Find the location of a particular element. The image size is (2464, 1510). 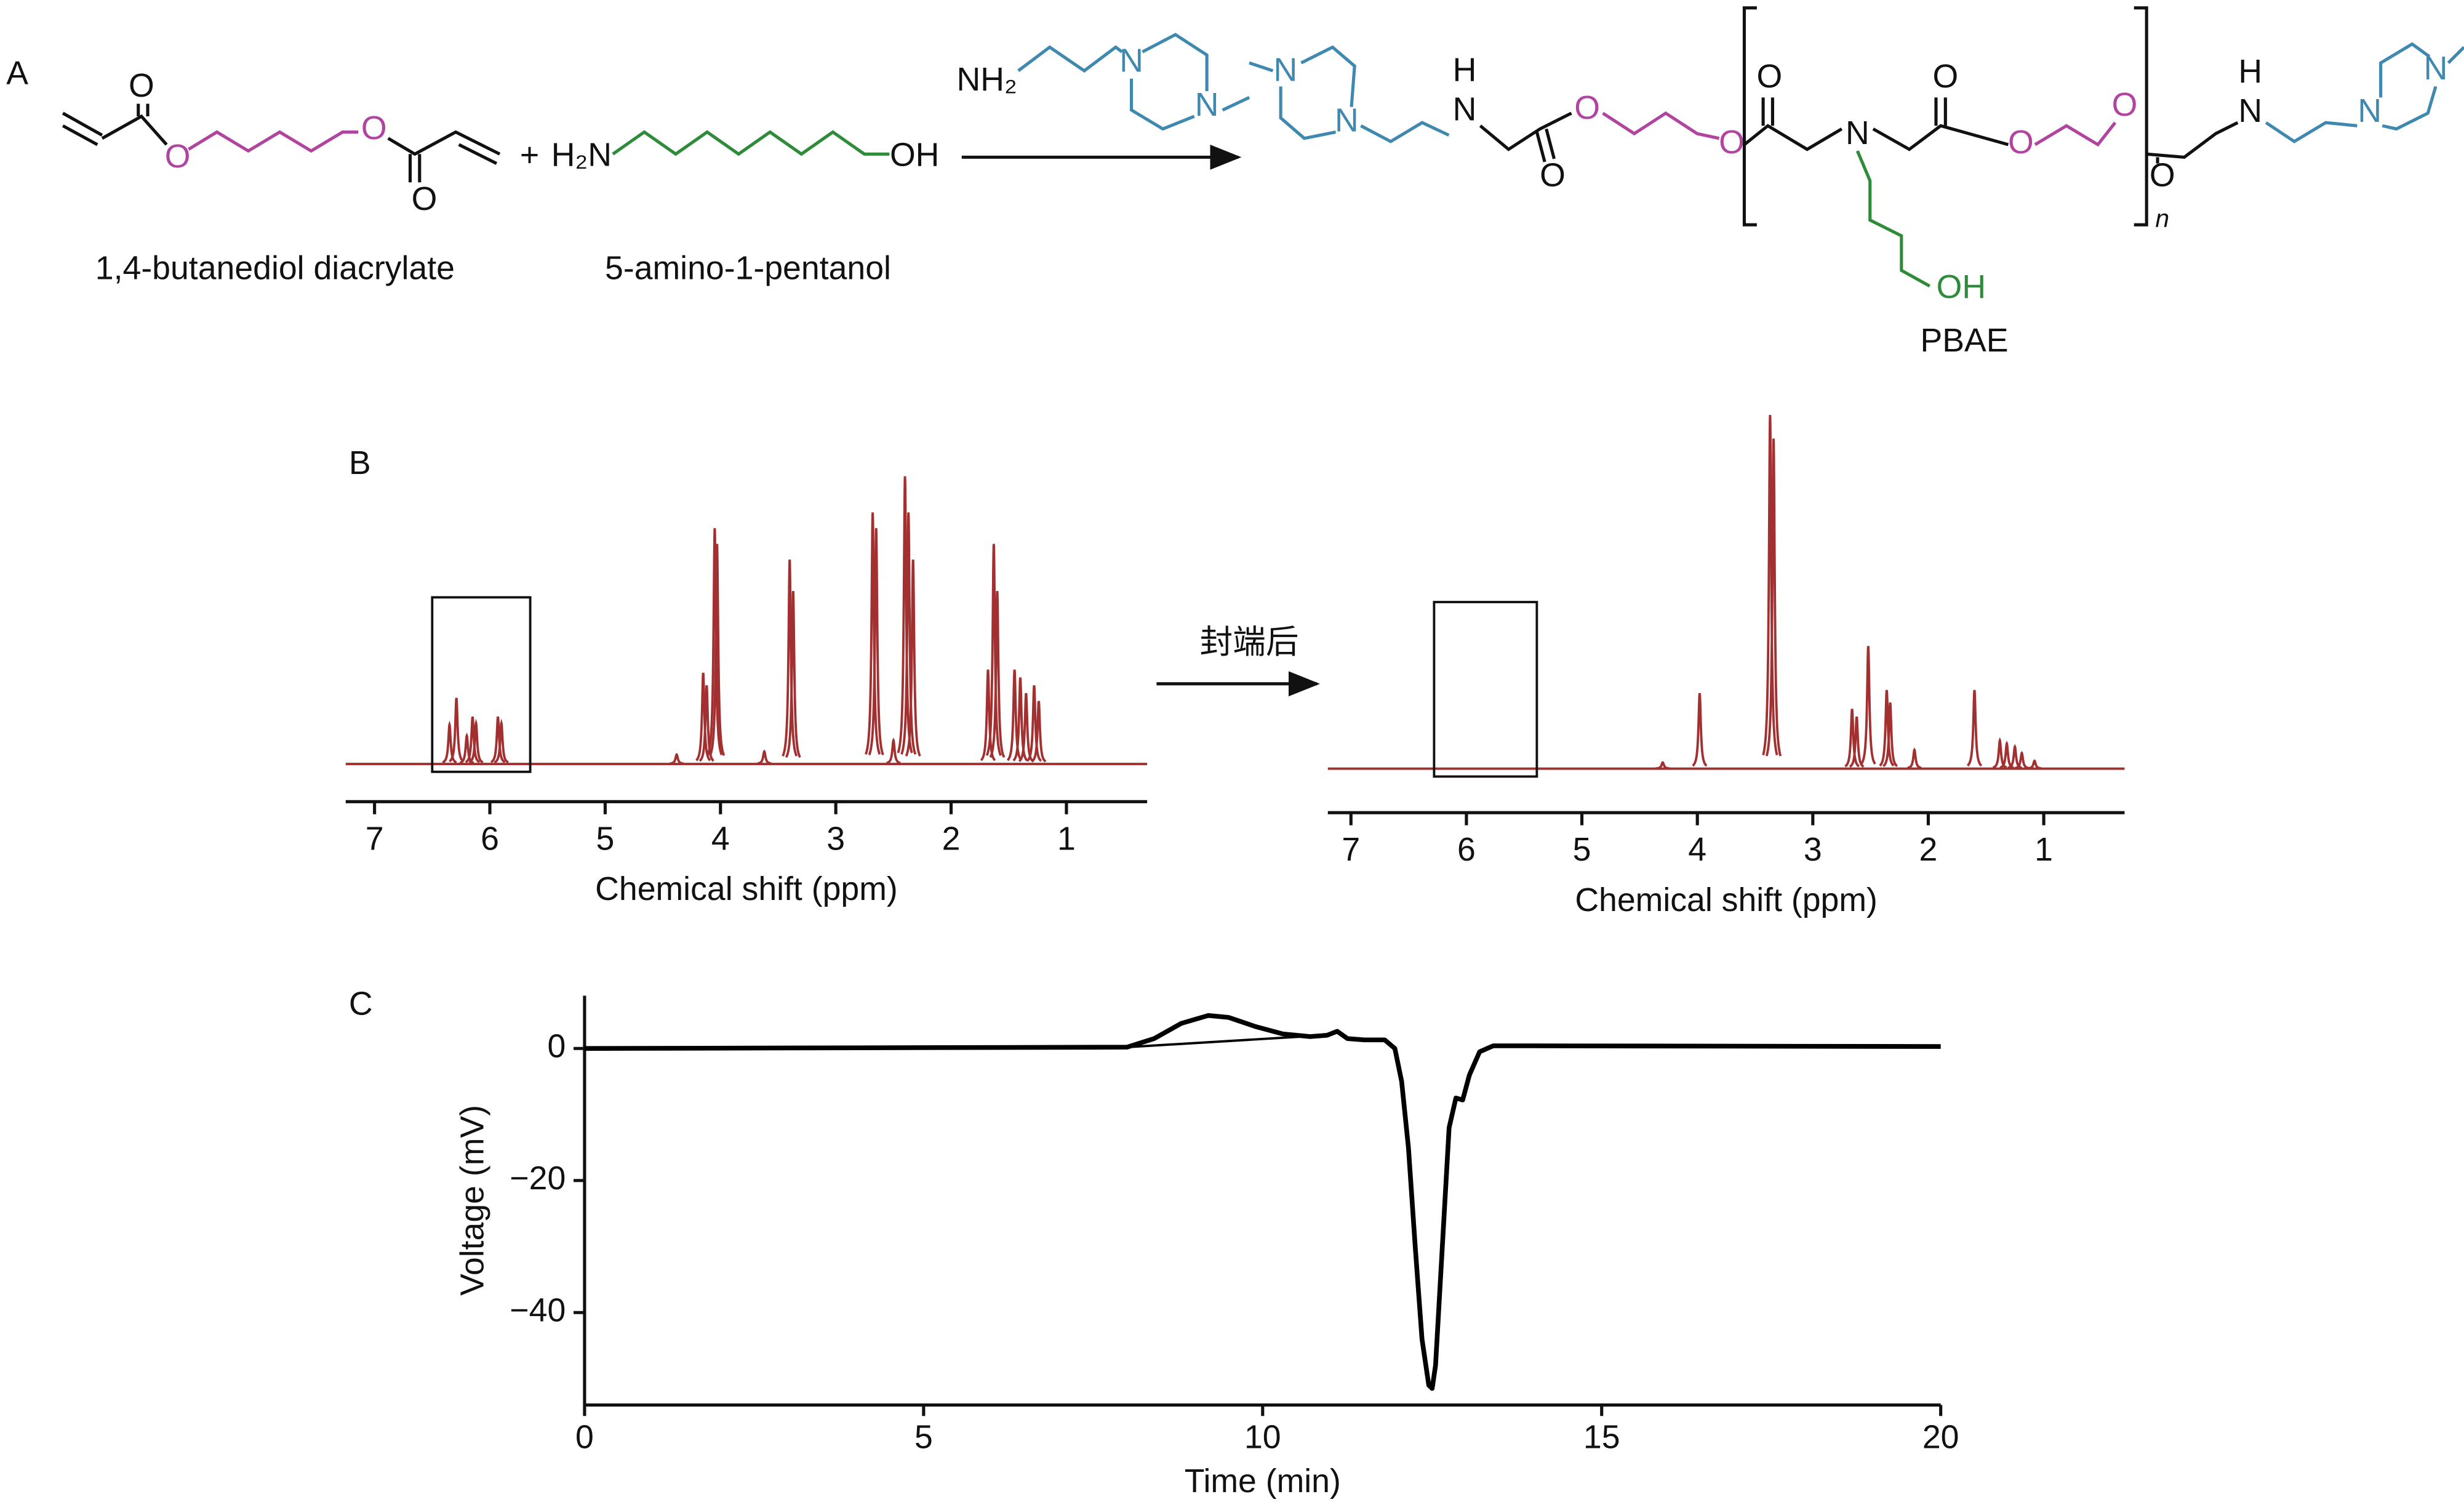

panel-label: B is located at coordinates (360, 462).